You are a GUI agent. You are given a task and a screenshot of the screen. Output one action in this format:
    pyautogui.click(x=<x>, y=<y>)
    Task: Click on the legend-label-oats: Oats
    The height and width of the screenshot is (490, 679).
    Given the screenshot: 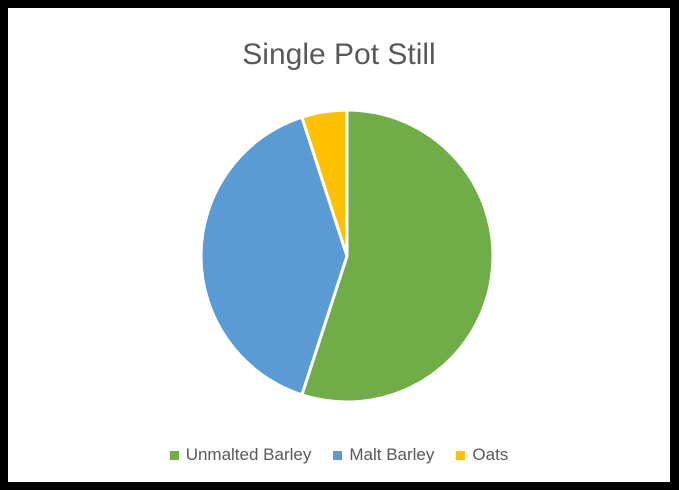 What is the action you would take?
    pyautogui.click(x=490, y=454)
    